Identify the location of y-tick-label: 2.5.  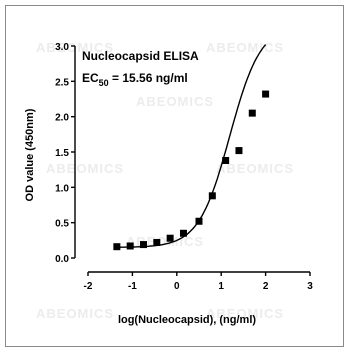
(62, 82).